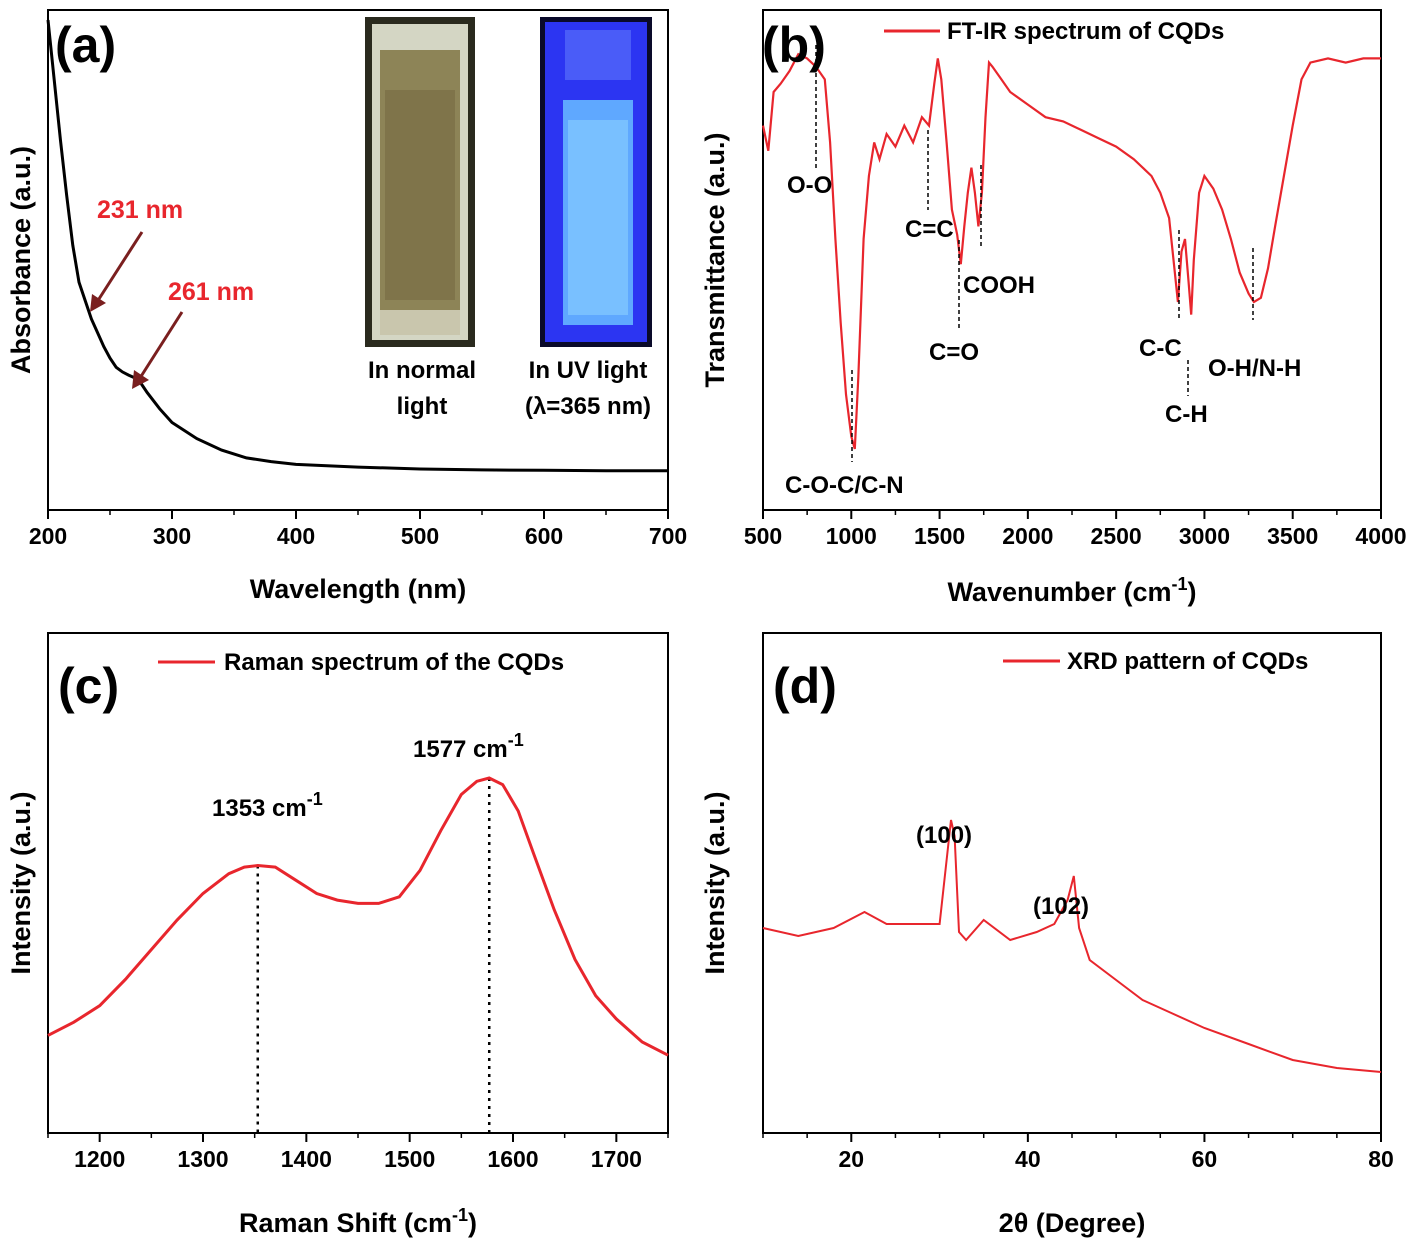  Describe the element at coordinates (373, 955) in the screenshot. I see `panel-c-peak-markers` at that location.